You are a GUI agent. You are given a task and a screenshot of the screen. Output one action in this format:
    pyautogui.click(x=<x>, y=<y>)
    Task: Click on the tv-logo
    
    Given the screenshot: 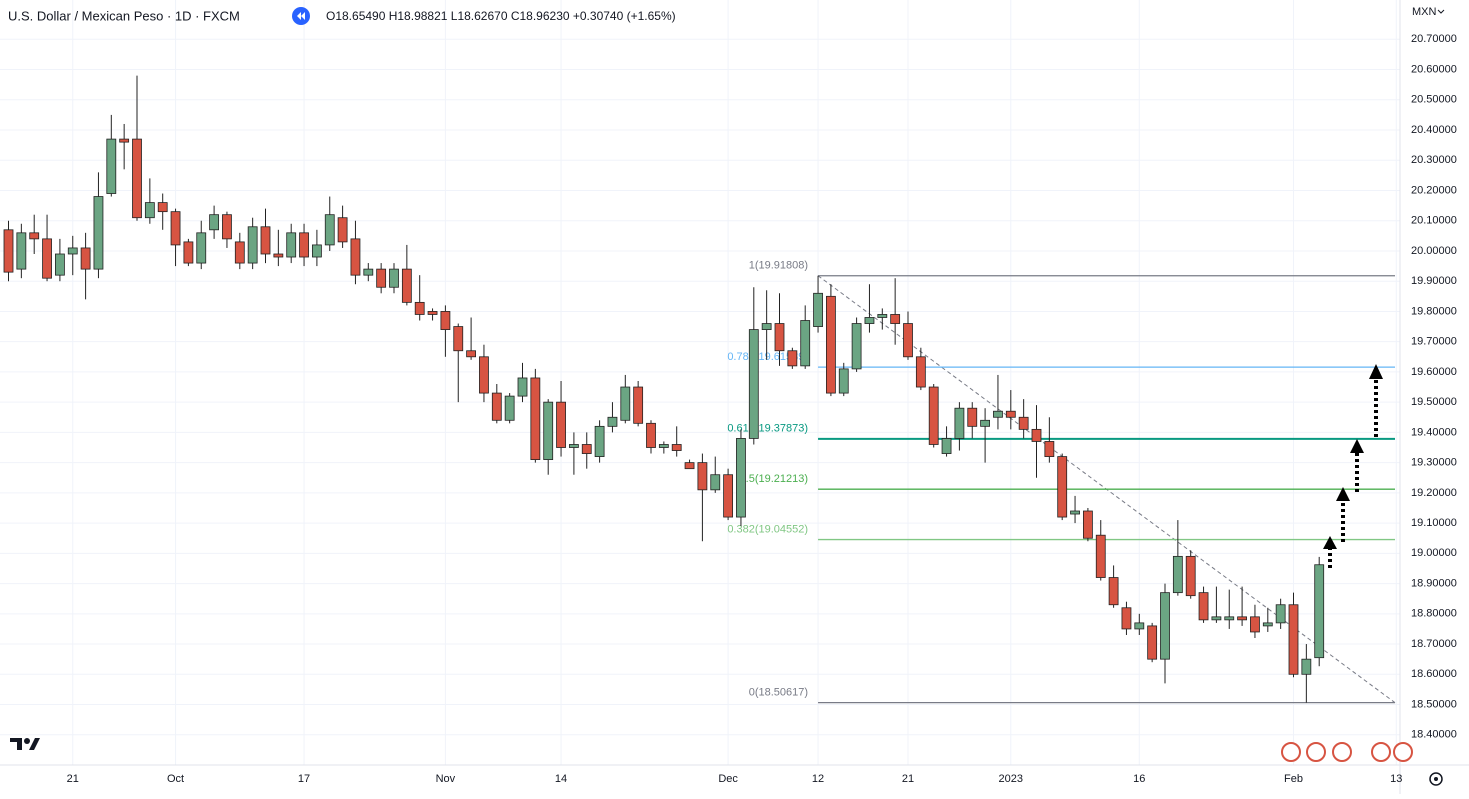 What is the action you would take?
    pyautogui.click(x=25, y=744)
    